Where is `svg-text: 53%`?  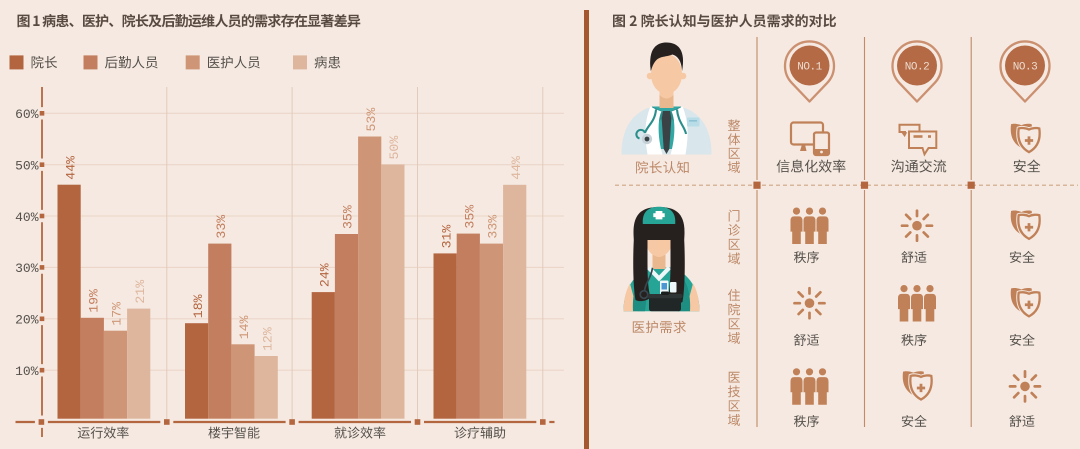
svg-text: 53% is located at coordinates (371, 120).